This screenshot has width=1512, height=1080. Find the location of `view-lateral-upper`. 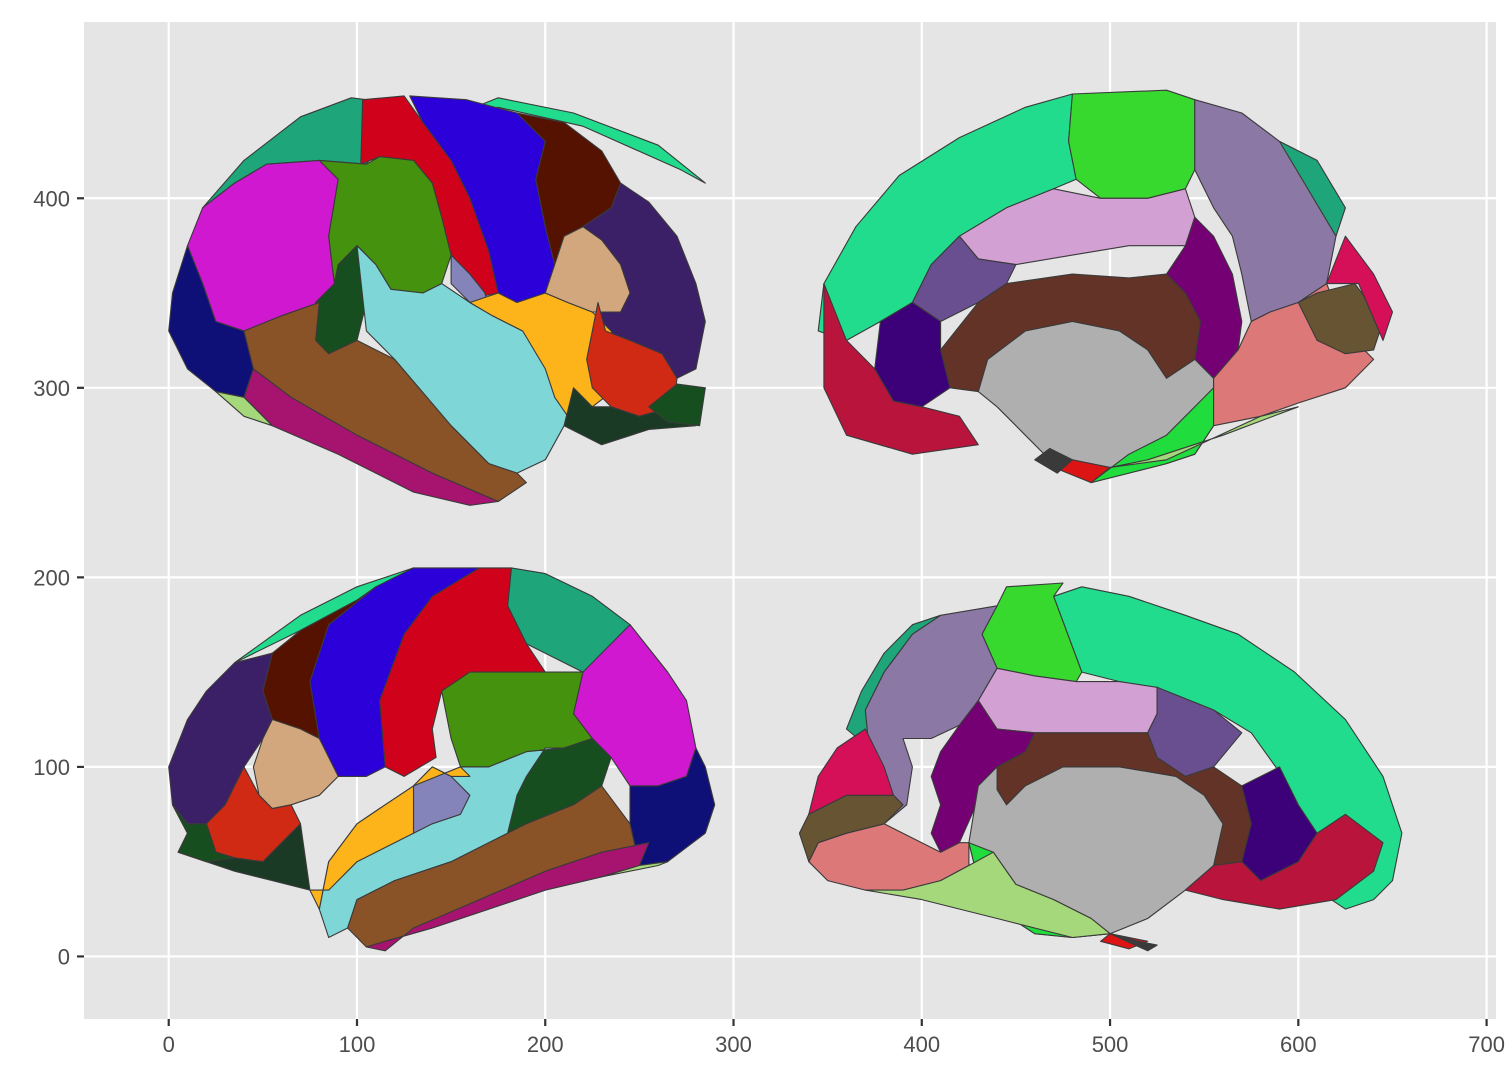

view-lateral-upper is located at coordinates (437, 300).